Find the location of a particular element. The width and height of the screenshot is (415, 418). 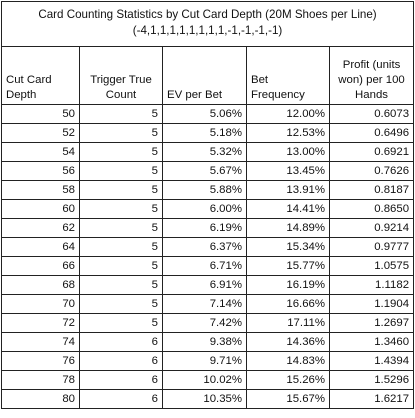

table-row: 52 5 5.18% 12.53% 0.6496 is located at coordinates (208, 133).